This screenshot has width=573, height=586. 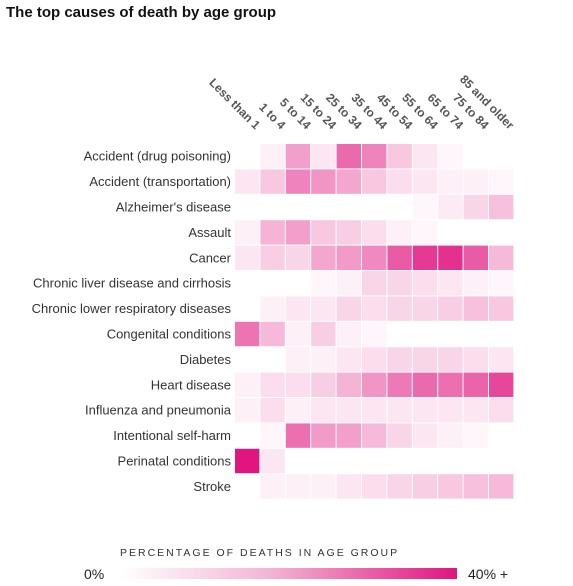 I want to click on row-label: Cancer, so click(x=210, y=257).